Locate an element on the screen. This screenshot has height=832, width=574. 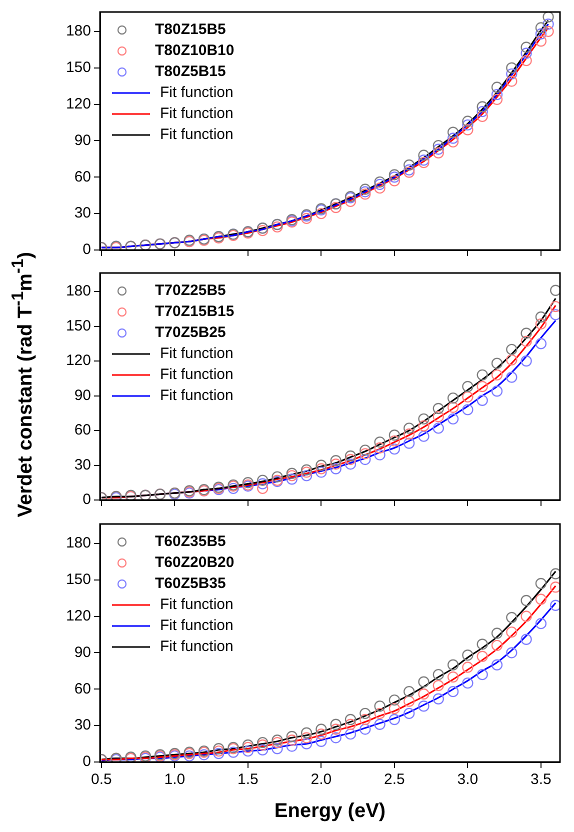
x-tick-label: 3.5 is located at coordinates (541, 779).